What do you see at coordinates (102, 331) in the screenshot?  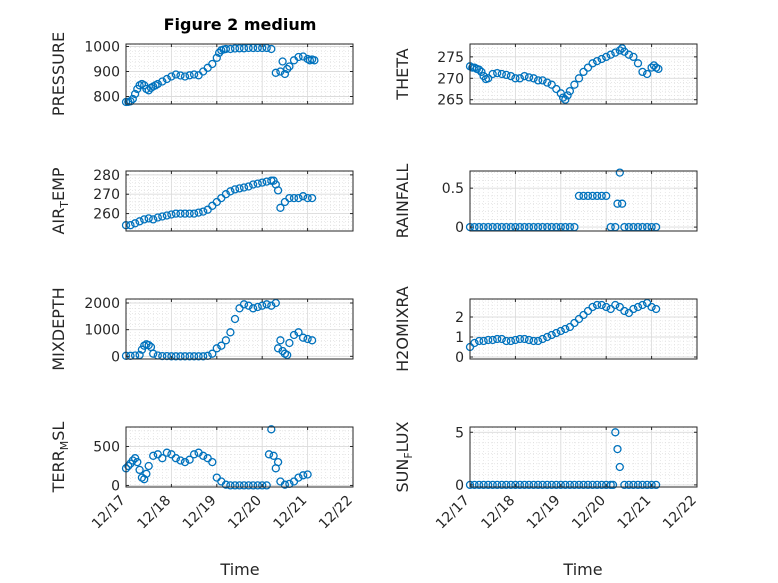 I see `y-tick-label: 1000` at bounding box center [102, 331].